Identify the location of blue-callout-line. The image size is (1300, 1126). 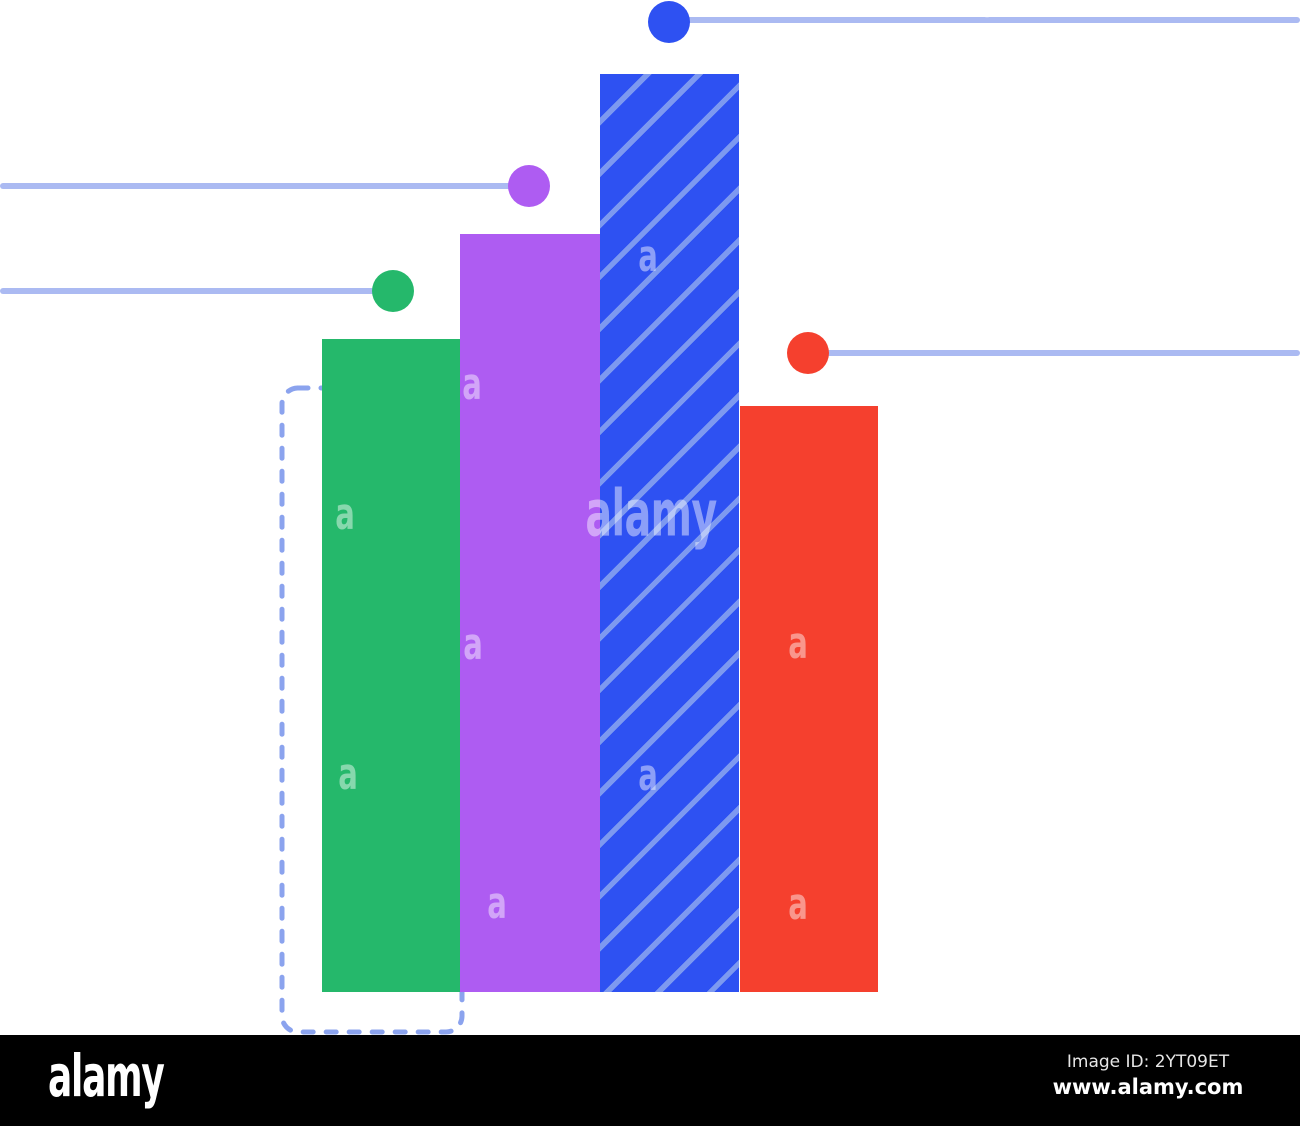
(984, 20).